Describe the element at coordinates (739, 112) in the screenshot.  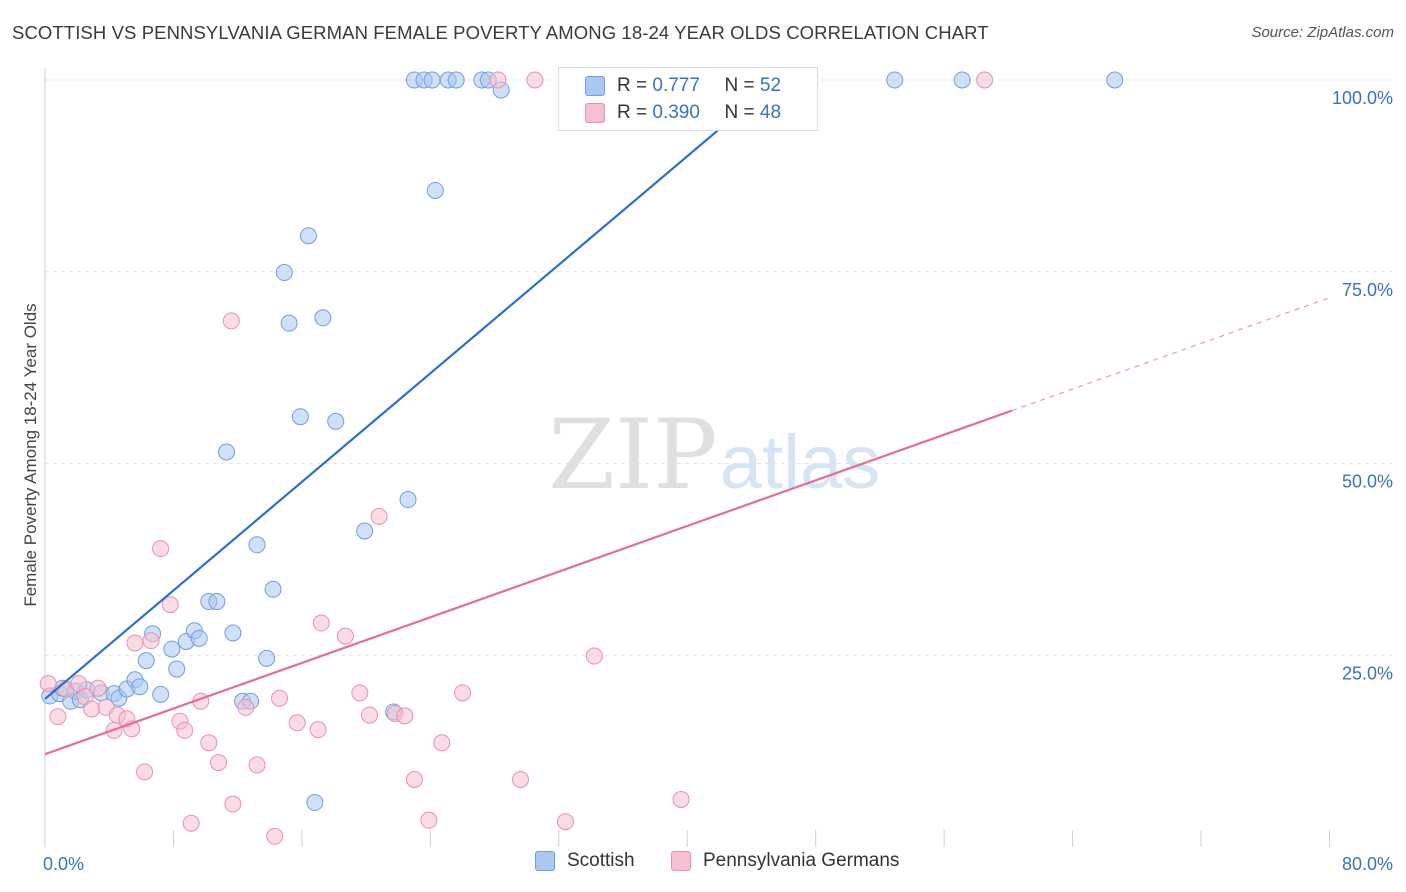
I see `pa-n-label: N =` at that location.